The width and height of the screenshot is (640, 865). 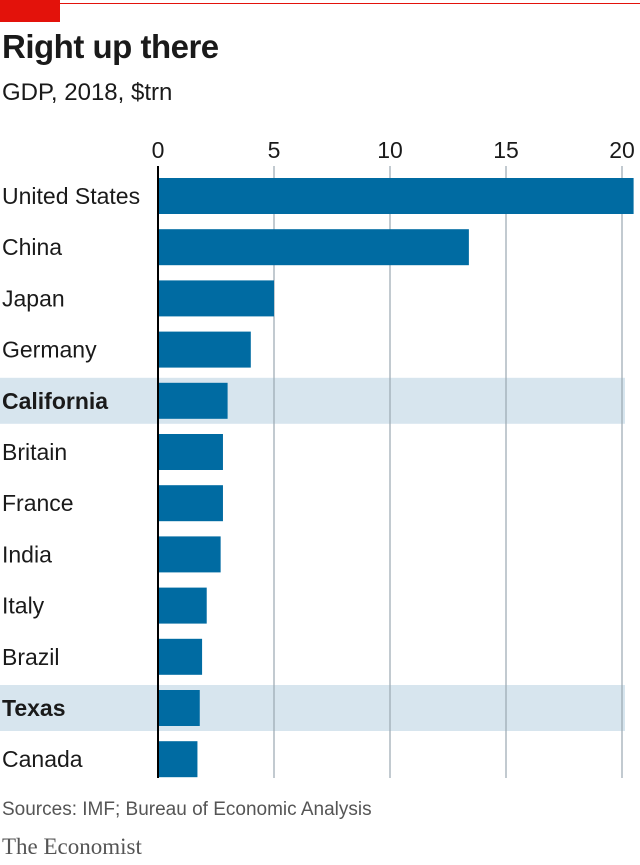 I want to click on bar-italy, so click(x=182, y=605).